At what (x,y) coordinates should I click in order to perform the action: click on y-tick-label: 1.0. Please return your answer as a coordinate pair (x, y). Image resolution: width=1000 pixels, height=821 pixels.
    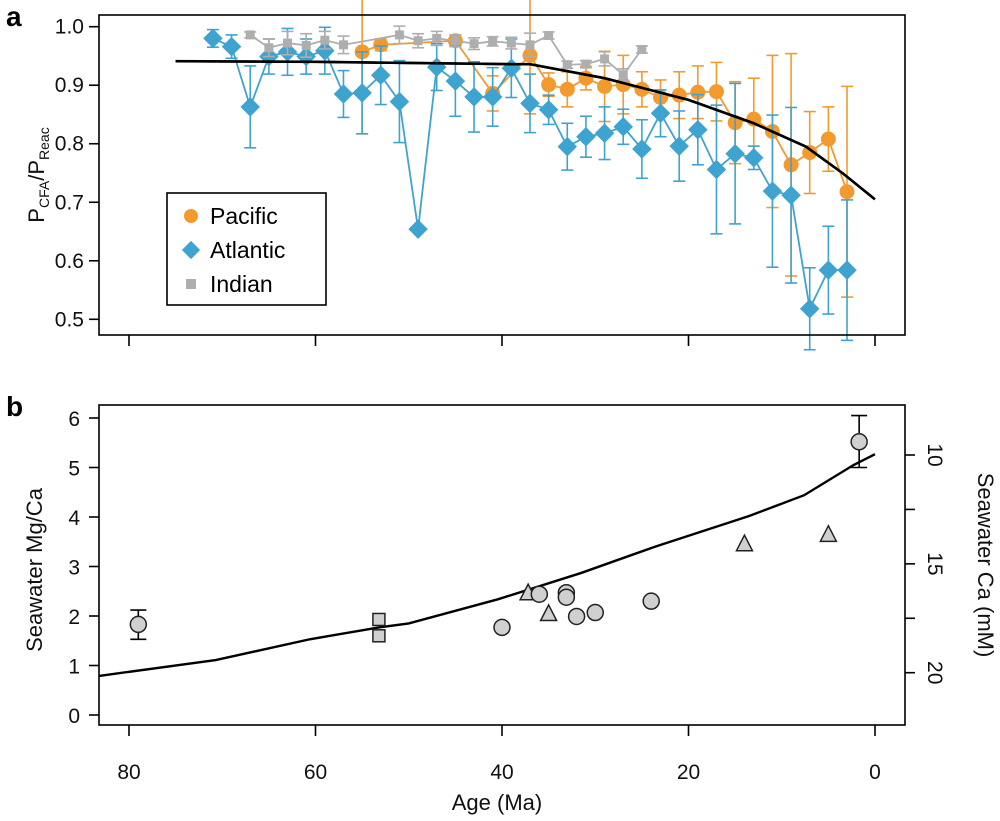
    Looking at the image, I should click on (69, 27).